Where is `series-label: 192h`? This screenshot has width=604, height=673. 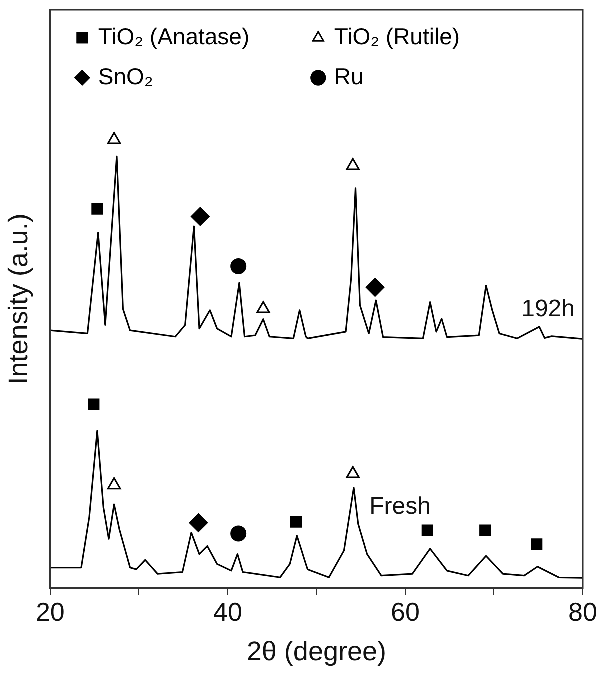 series-label: 192h is located at coordinates (548, 309).